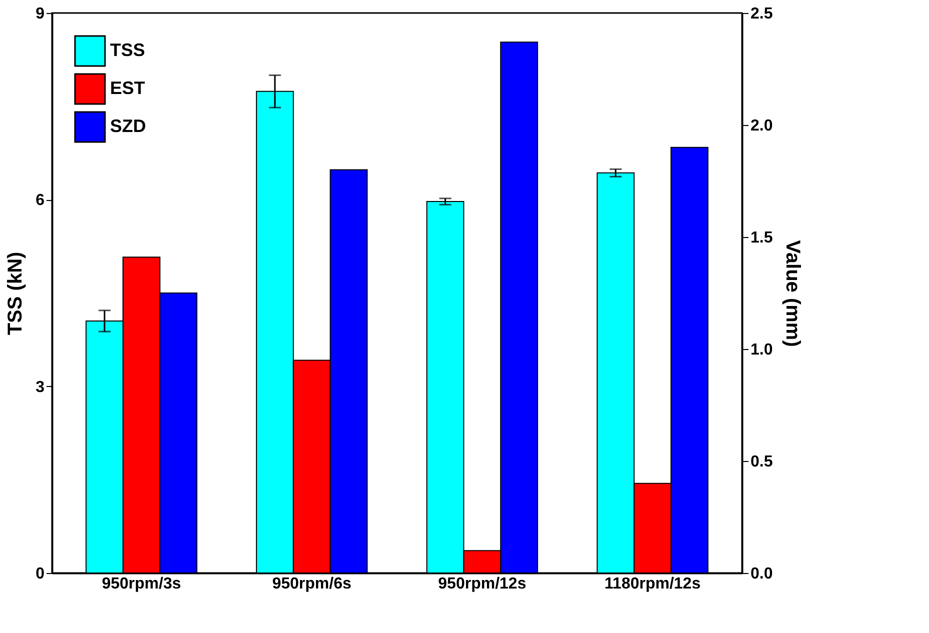 The image size is (929, 633). I want to click on y2-axis-title: Value (mm), so click(793, 293).